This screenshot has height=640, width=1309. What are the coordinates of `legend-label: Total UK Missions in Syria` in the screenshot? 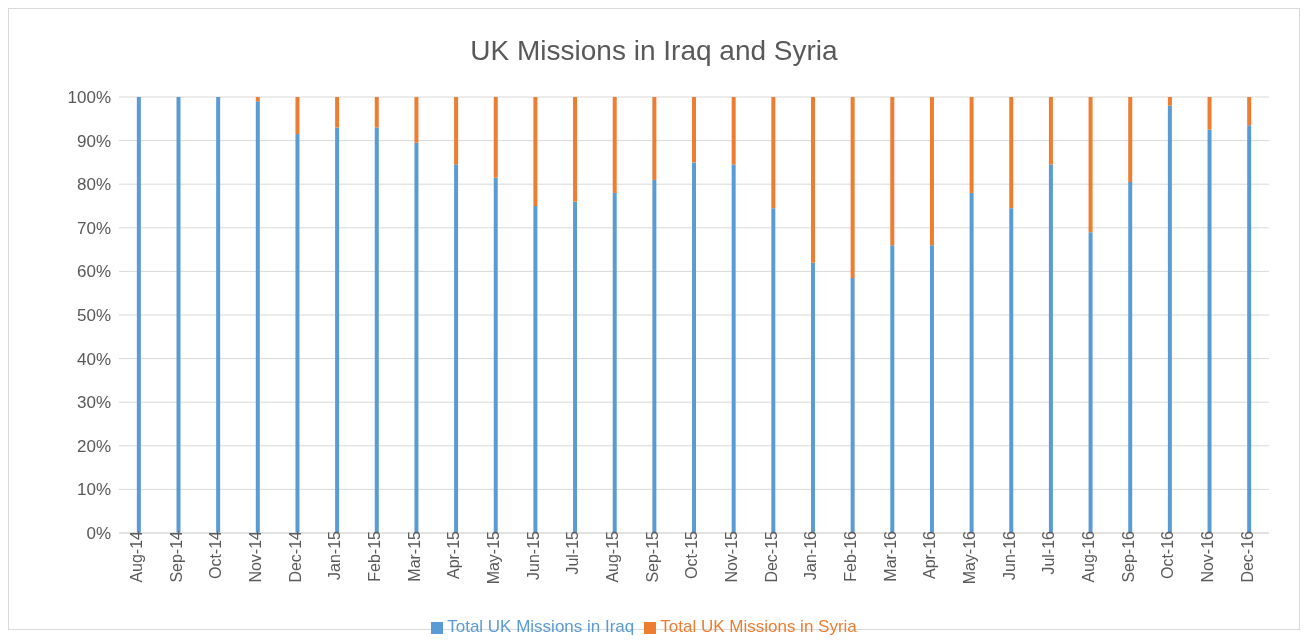 It's located at (758, 626).